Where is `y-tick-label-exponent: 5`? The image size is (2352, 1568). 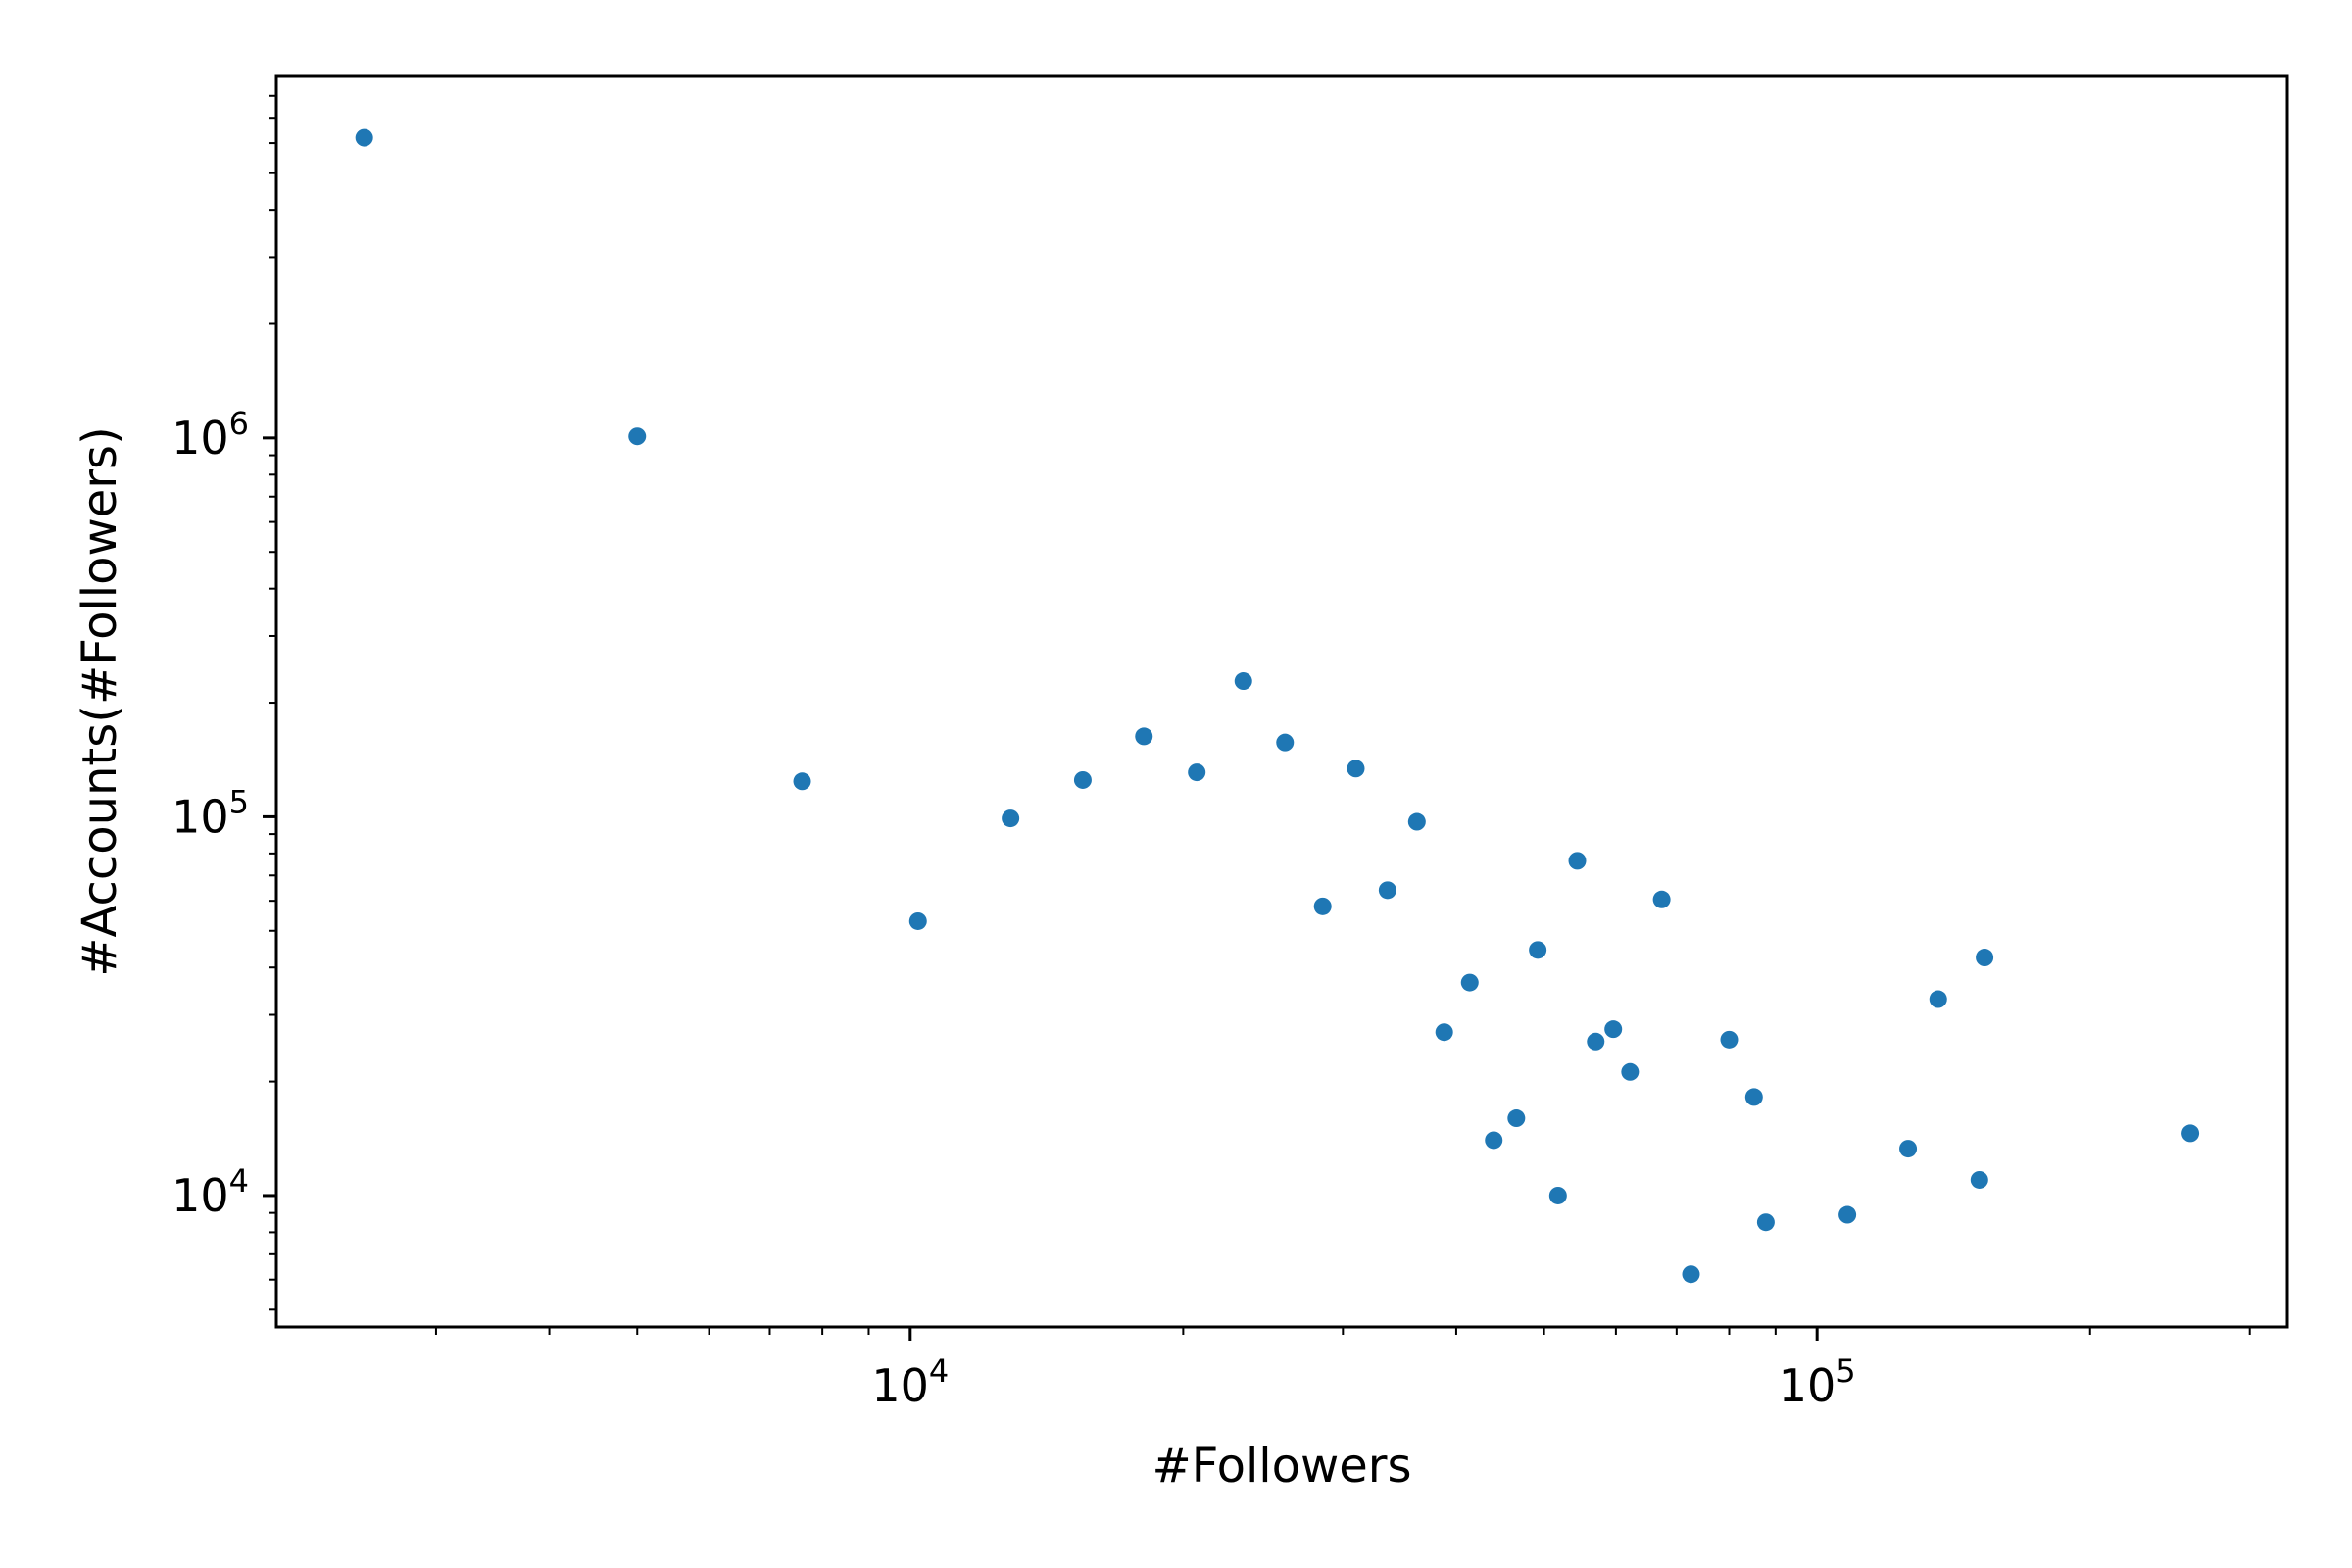 y-tick-label-exponent: 5 is located at coordinates (239, 801).